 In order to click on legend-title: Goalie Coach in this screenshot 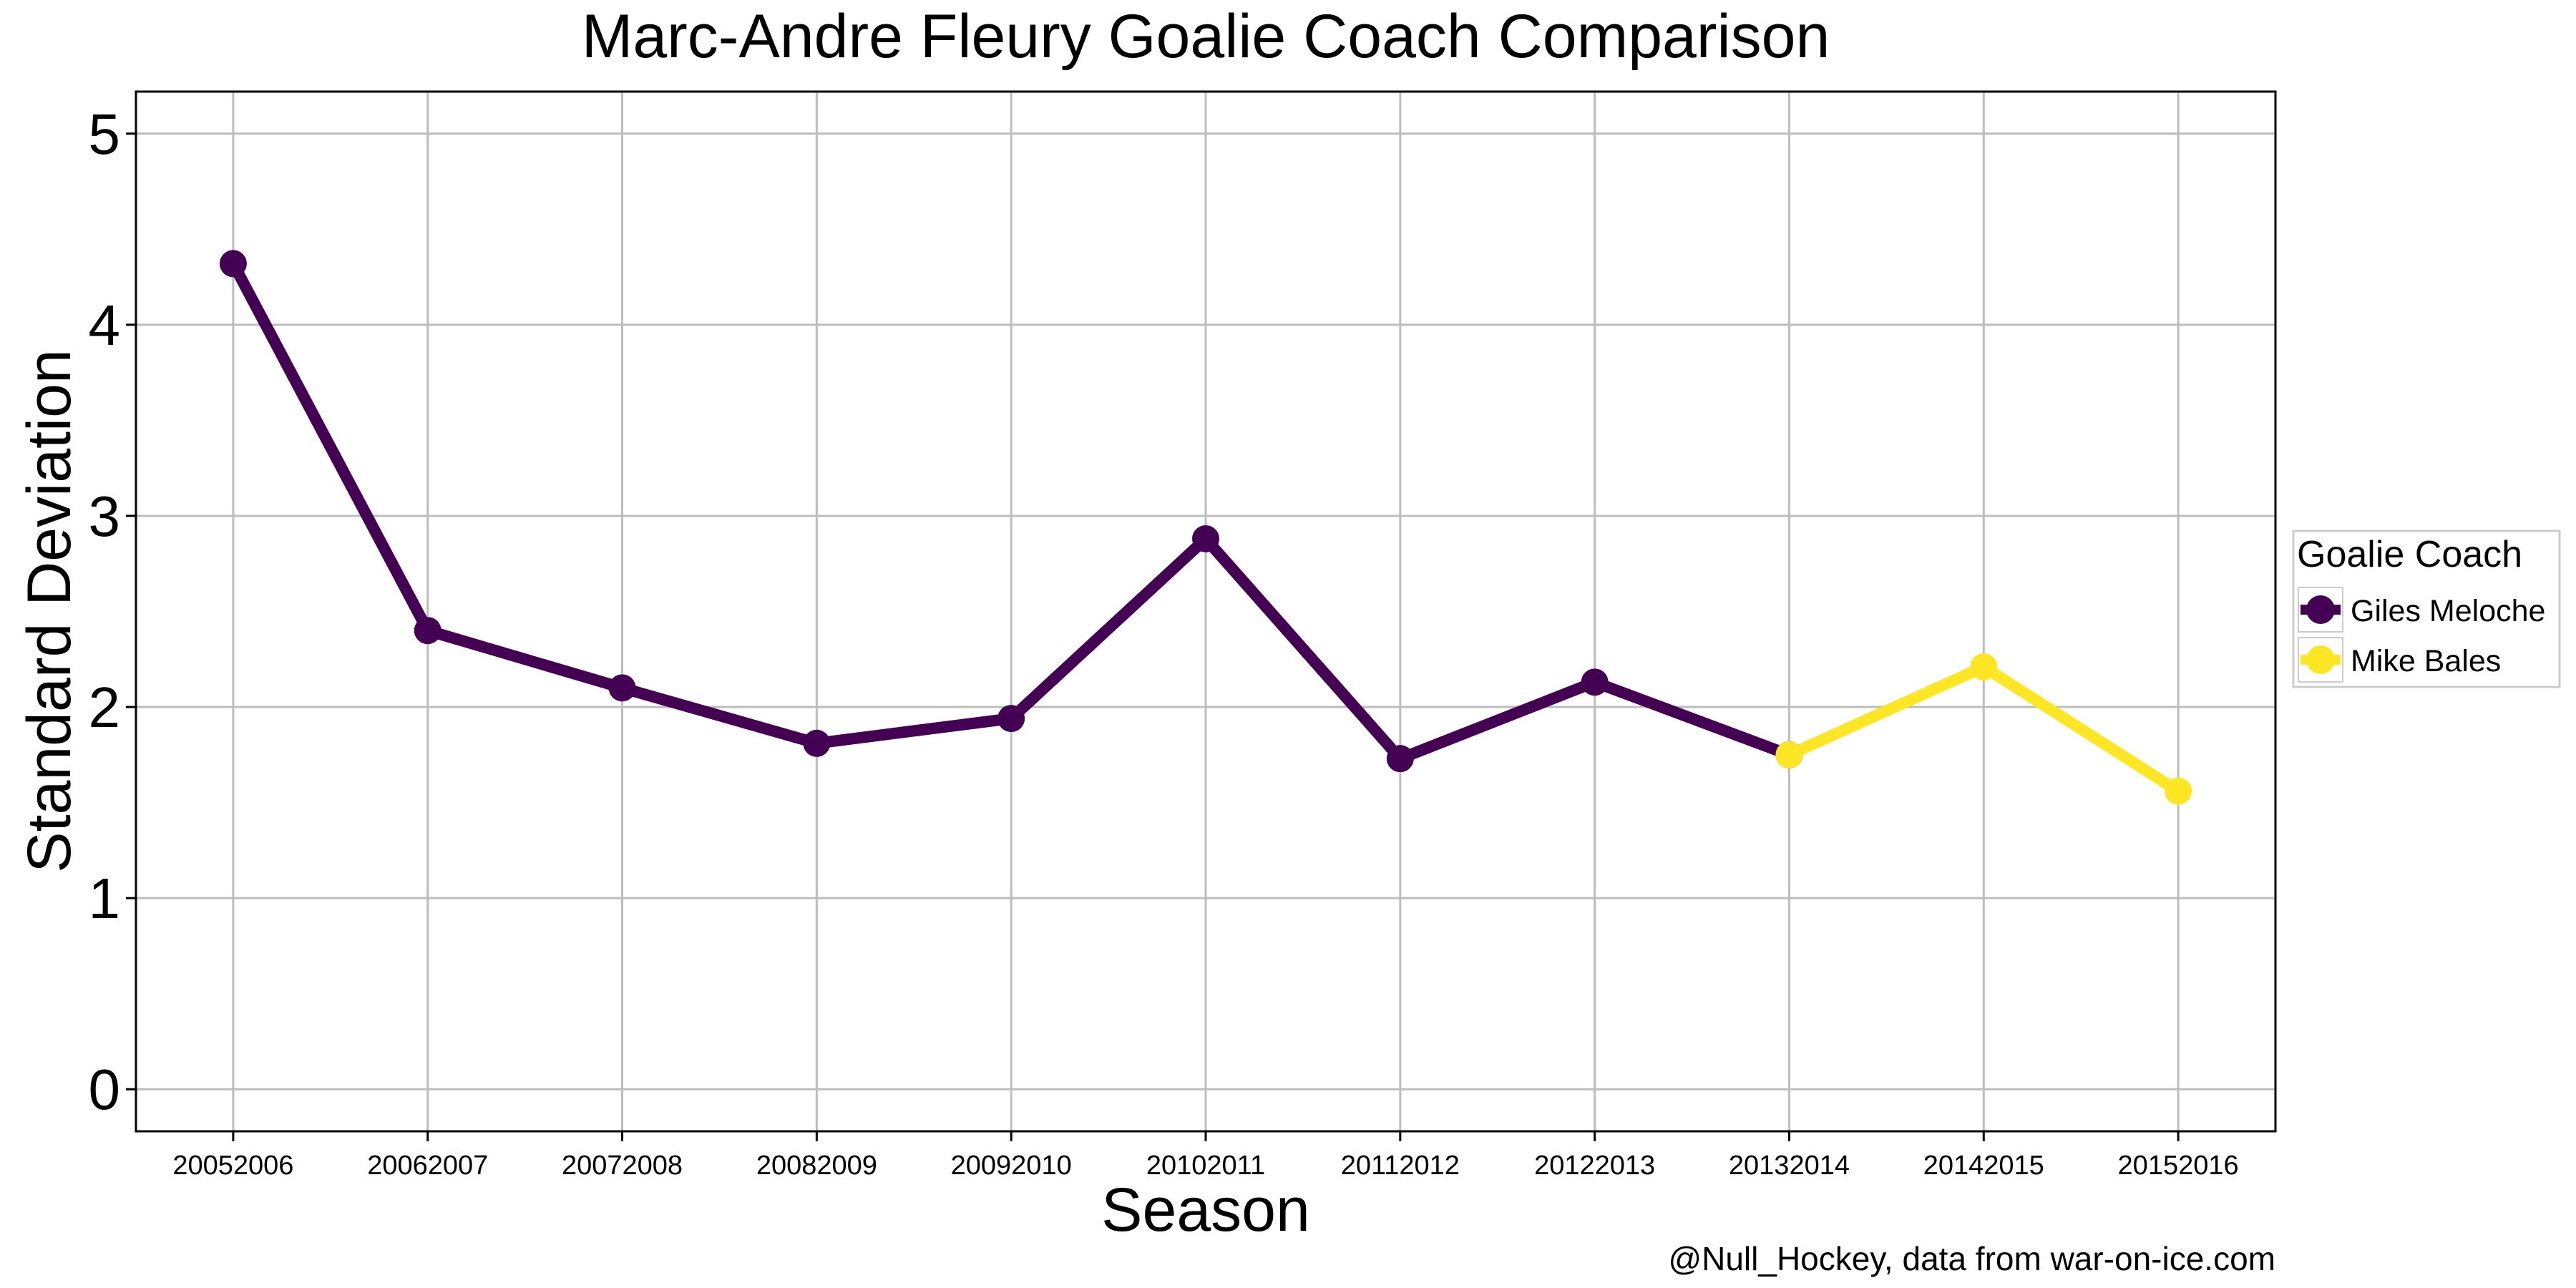, I will do `click(2409, 554)`.